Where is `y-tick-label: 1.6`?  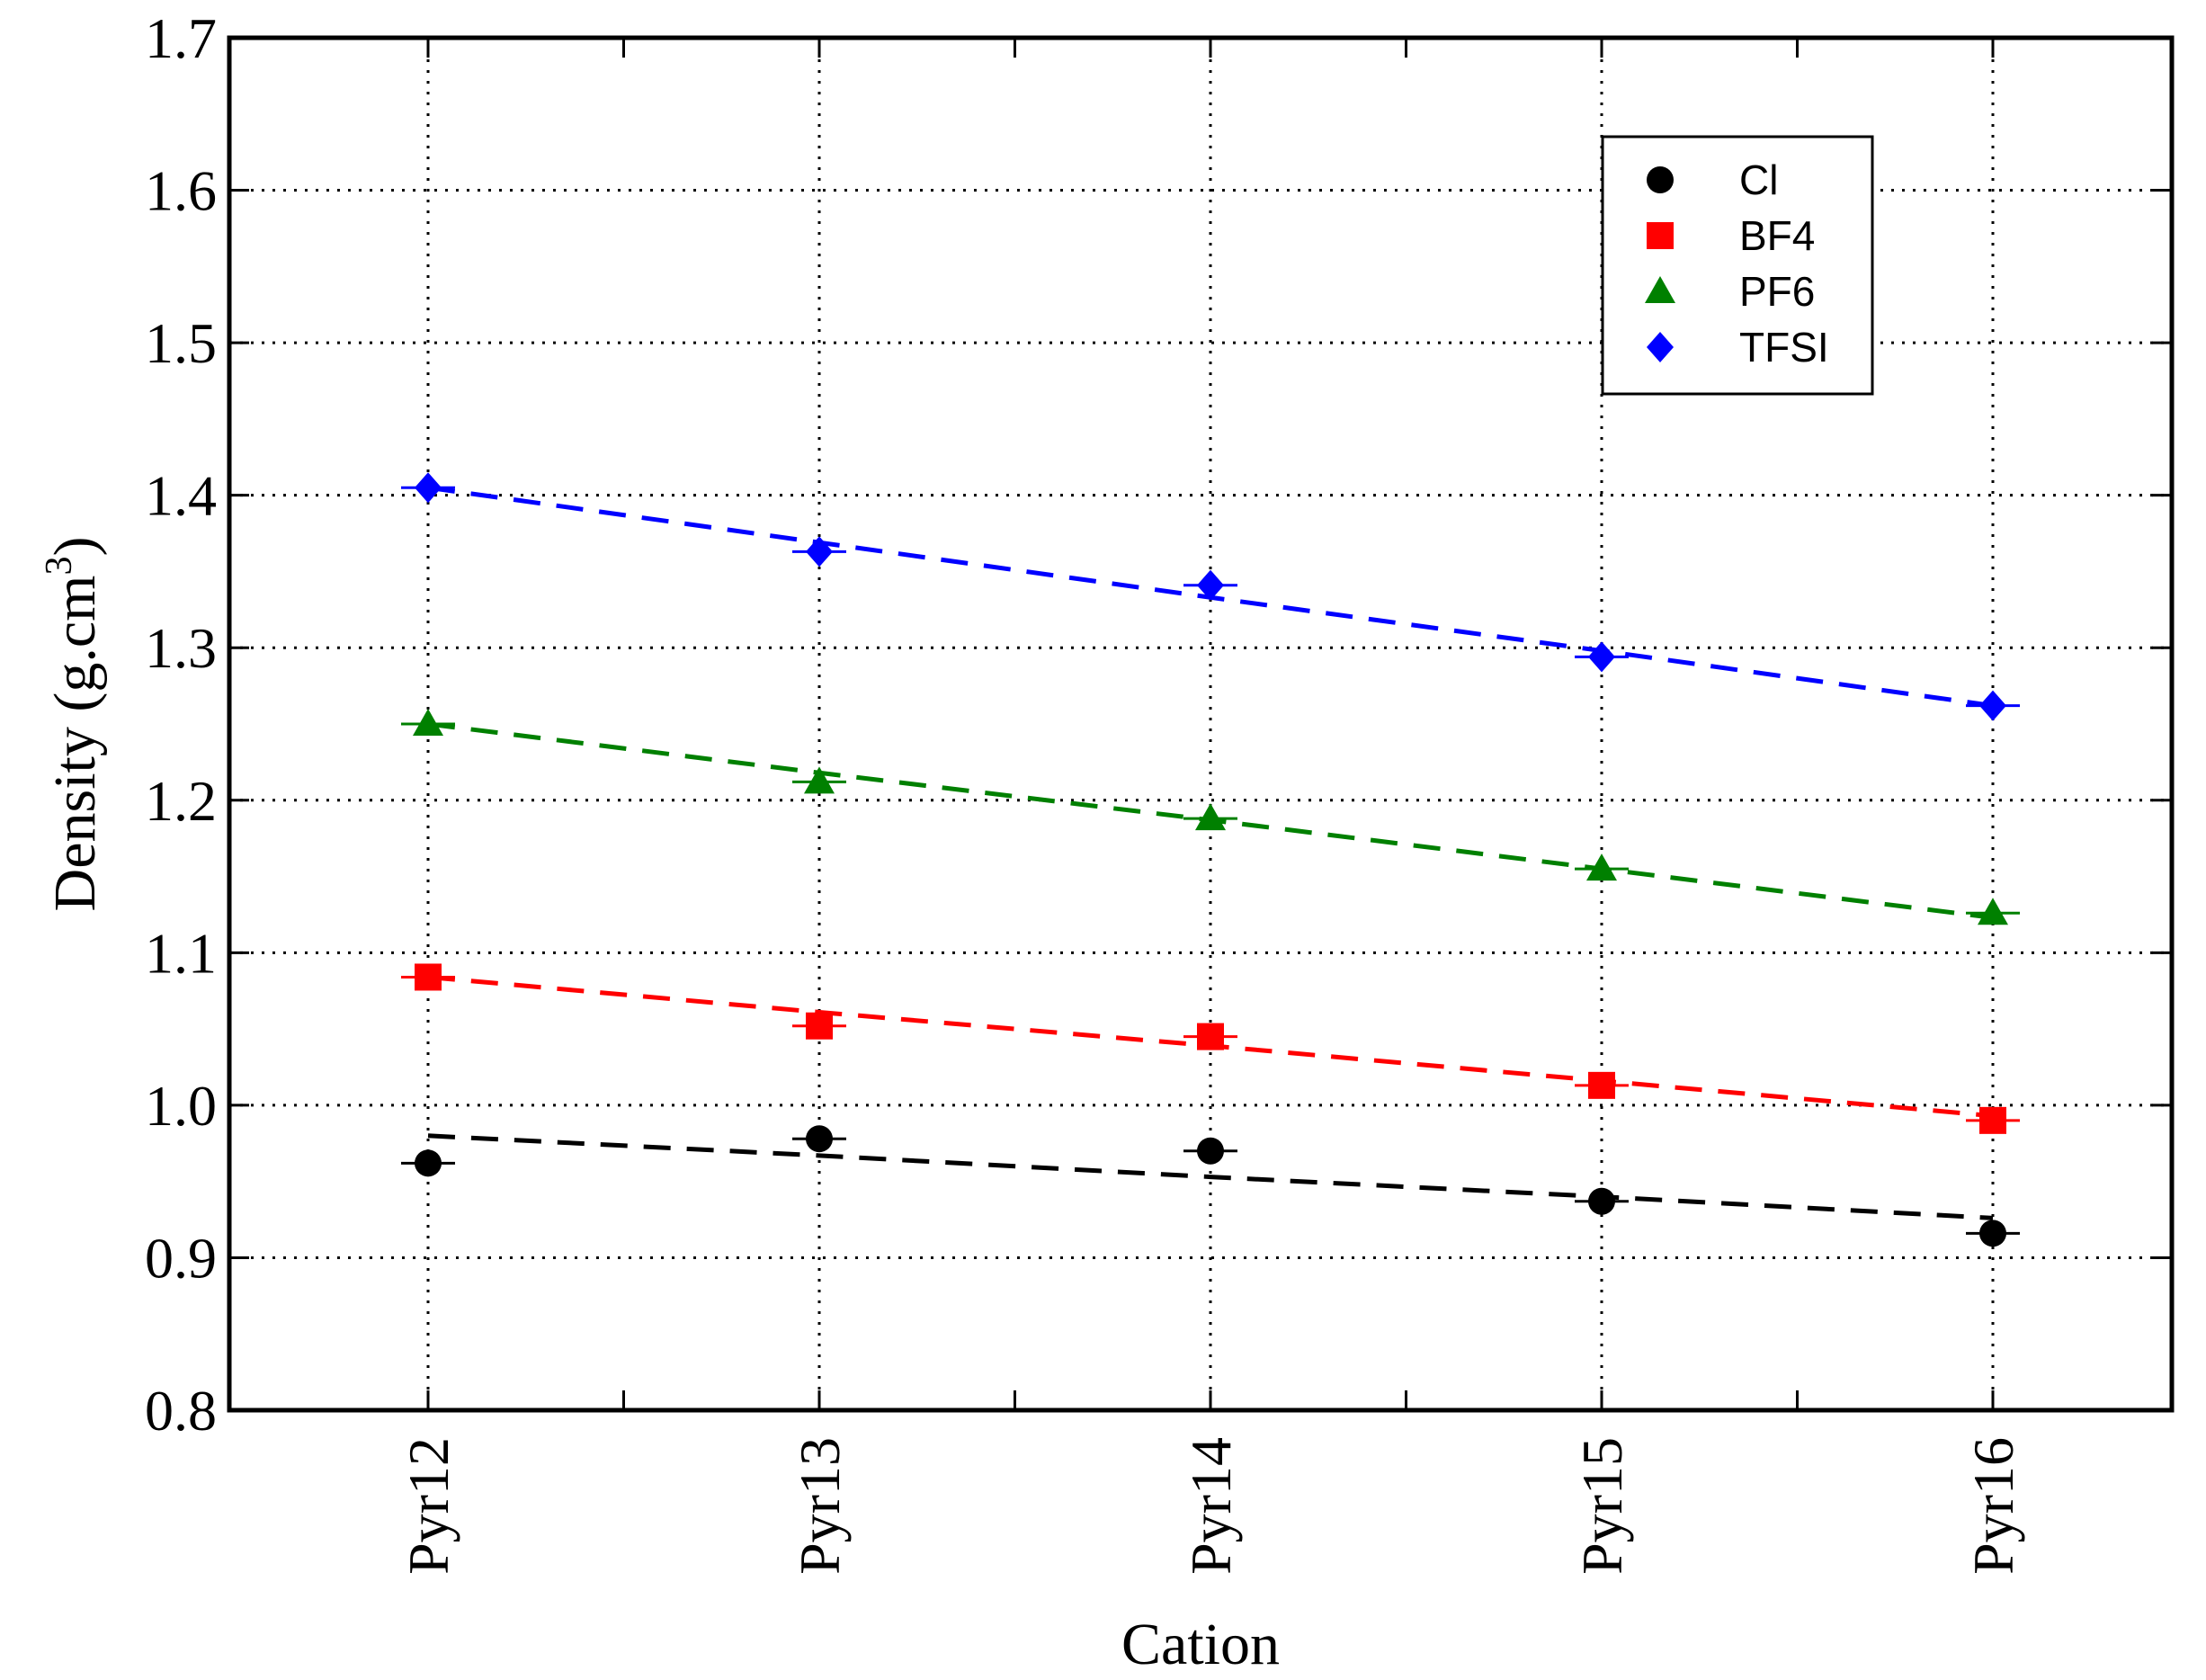
y-tick-label: 1.6 is located at coordinates (181, 191).